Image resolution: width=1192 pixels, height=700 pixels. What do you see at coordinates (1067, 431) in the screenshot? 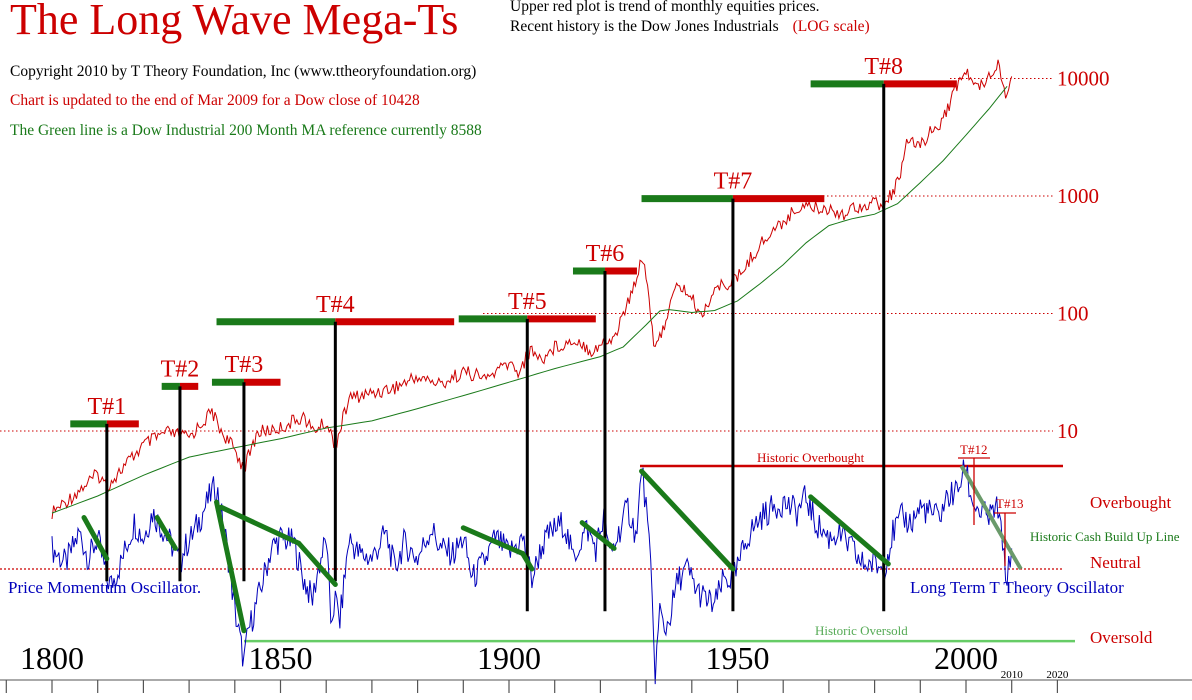
I see `y-tick-label: 10` at bounding box center [1067, 431].